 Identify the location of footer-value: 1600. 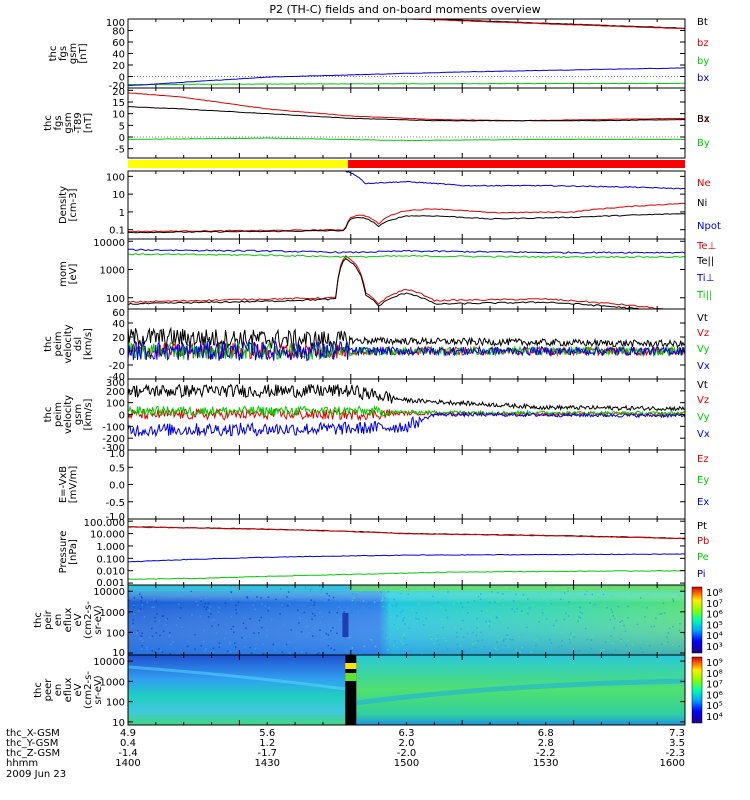
(672, 763).